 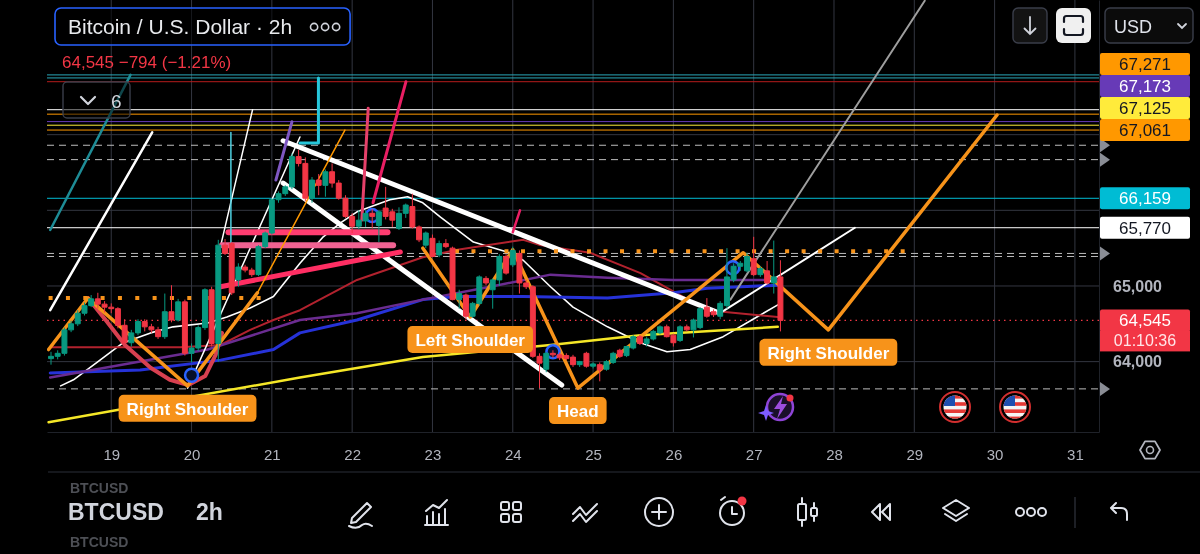 What do you see at coordinates (352, 454) in the screenshot?
I see `x-tick-label: 22` at bounding box center [352, 454].